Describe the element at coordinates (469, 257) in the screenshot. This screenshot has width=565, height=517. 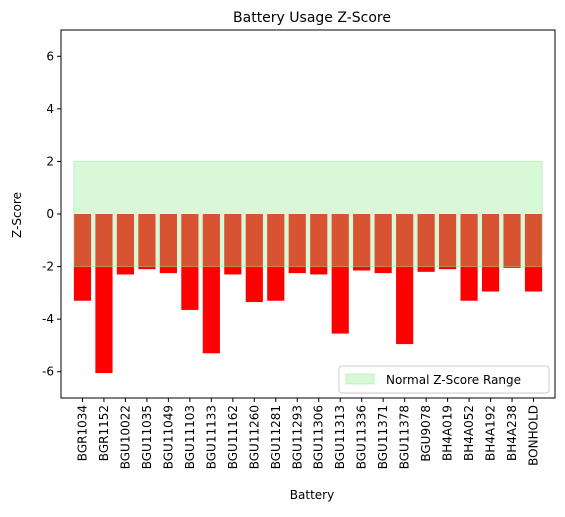
I see `bar-BH4A052` at that location.